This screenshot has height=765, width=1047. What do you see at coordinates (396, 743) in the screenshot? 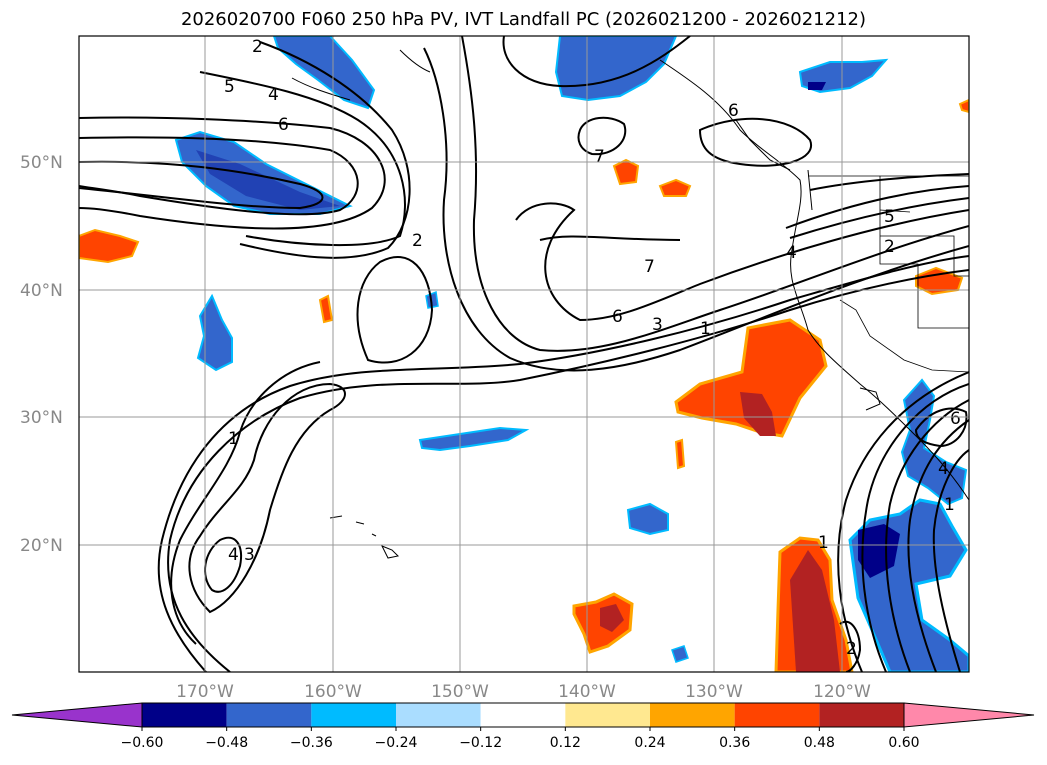
I see `colorbar-label: −0.24` at bounding box center [396, 743].